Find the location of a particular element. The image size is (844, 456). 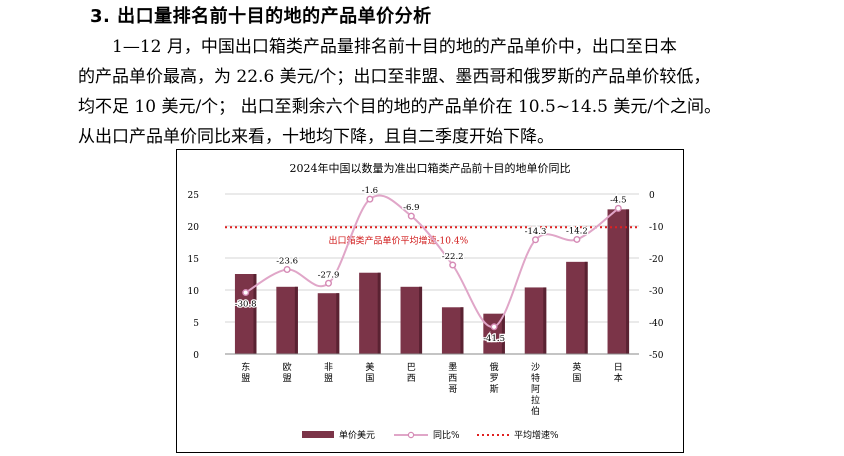

average-growth-annotation: 出口箱类产品单价平均增速-10.4% is located at coordinates (399, 240).